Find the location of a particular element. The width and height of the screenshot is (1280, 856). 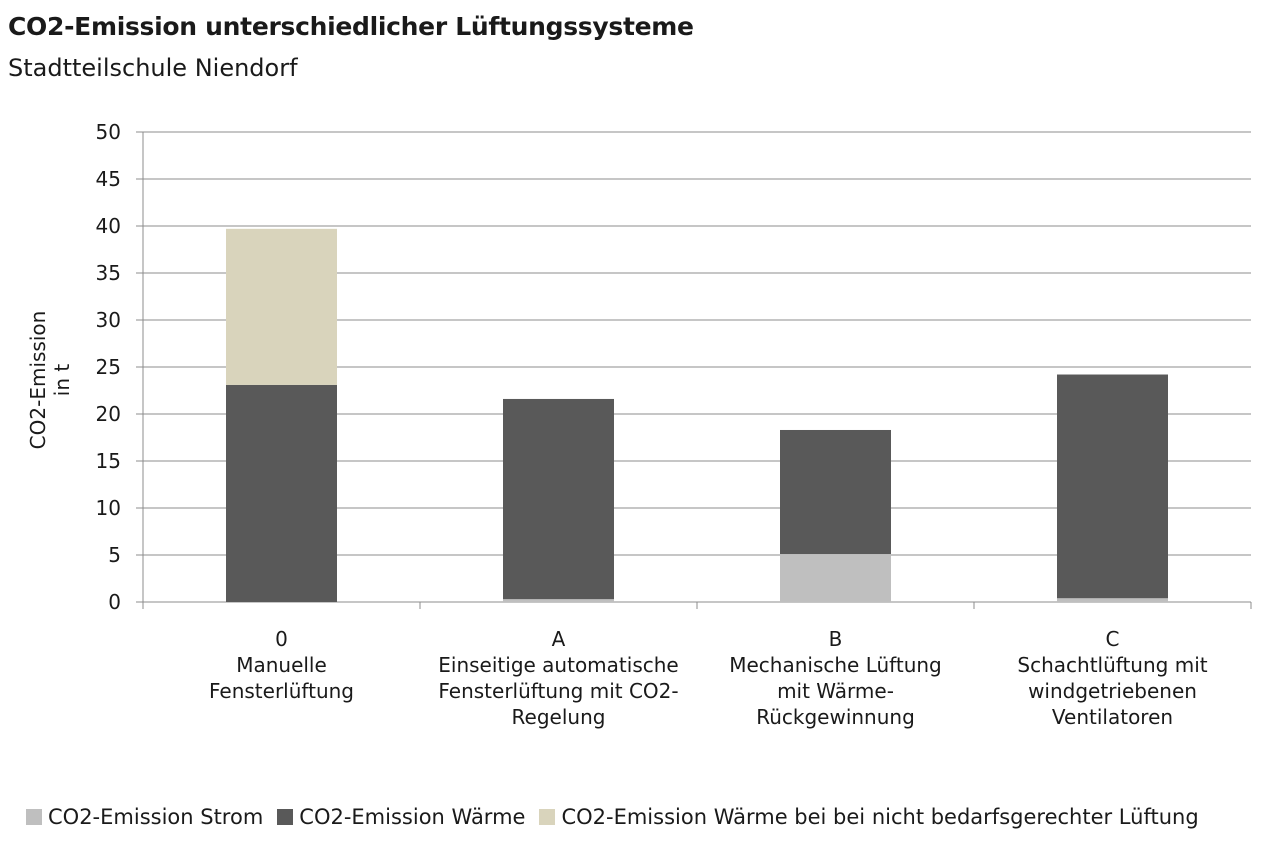

y-tick-label: 40 is located at coordinates (108, 226).